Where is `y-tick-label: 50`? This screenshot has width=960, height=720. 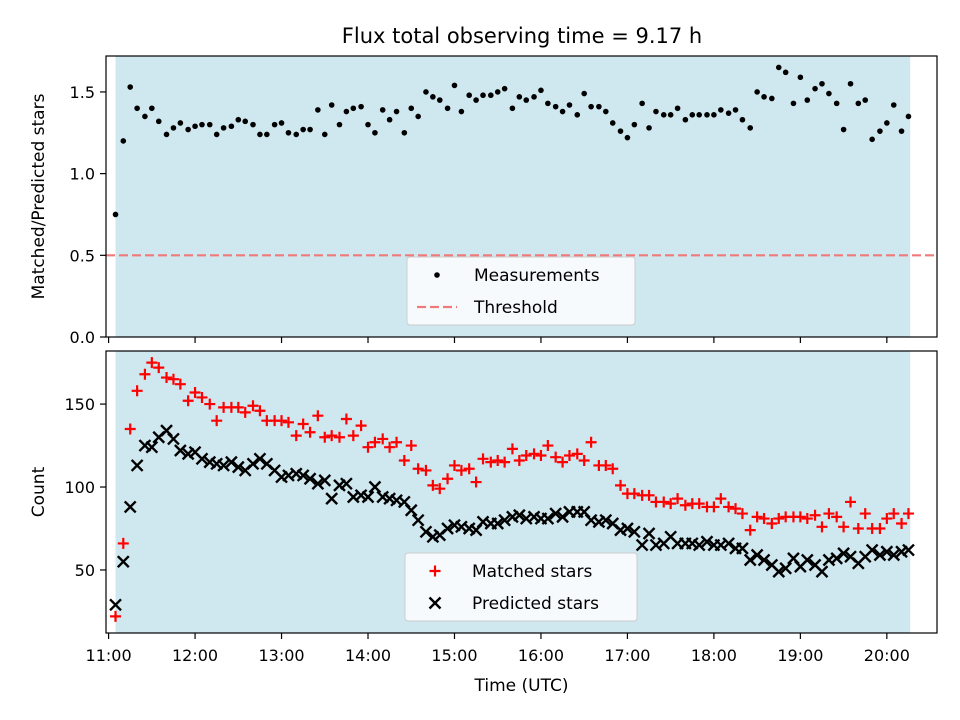 y-tick-label: 50 is located at coordinates (85, 570).